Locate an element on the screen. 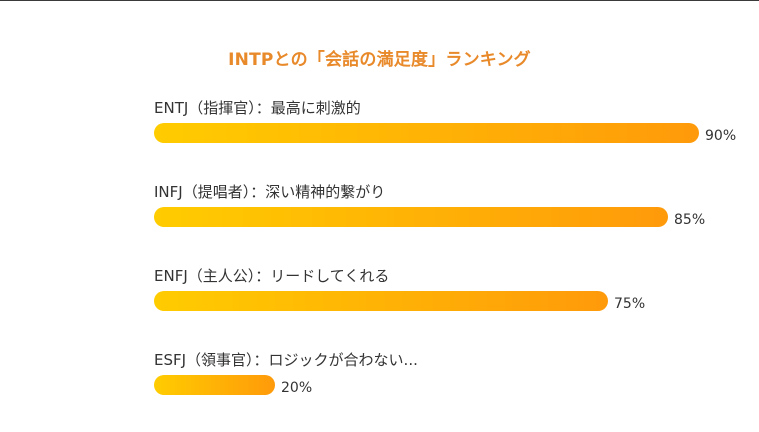 The height and width of the screenshot is (432, 759). top-border-line is located at coordinates (379, 0).